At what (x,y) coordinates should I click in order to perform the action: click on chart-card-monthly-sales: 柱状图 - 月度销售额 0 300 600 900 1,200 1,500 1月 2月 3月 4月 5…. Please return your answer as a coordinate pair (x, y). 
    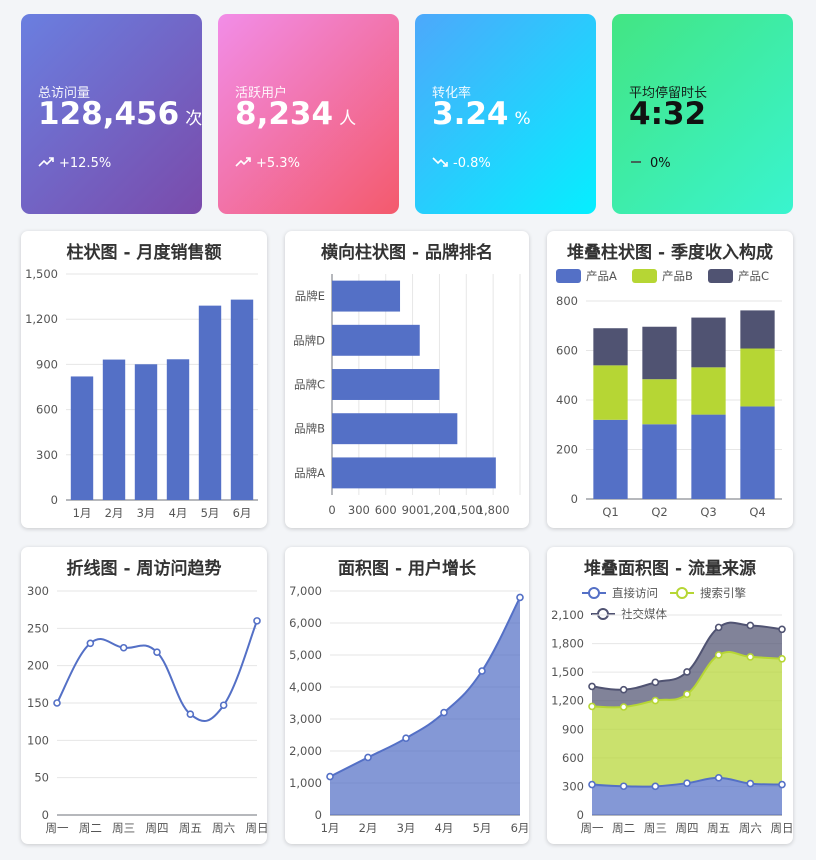
    Looking at the image, I should click on (144, 379).